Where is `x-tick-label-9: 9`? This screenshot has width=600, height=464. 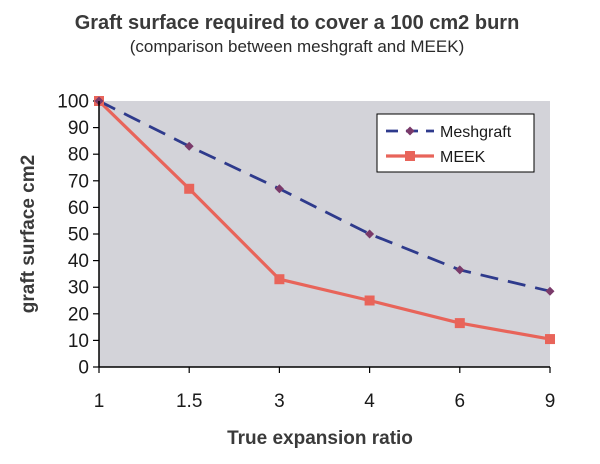 x-tick-label-9: 9 is located at coordinates (550, 401).